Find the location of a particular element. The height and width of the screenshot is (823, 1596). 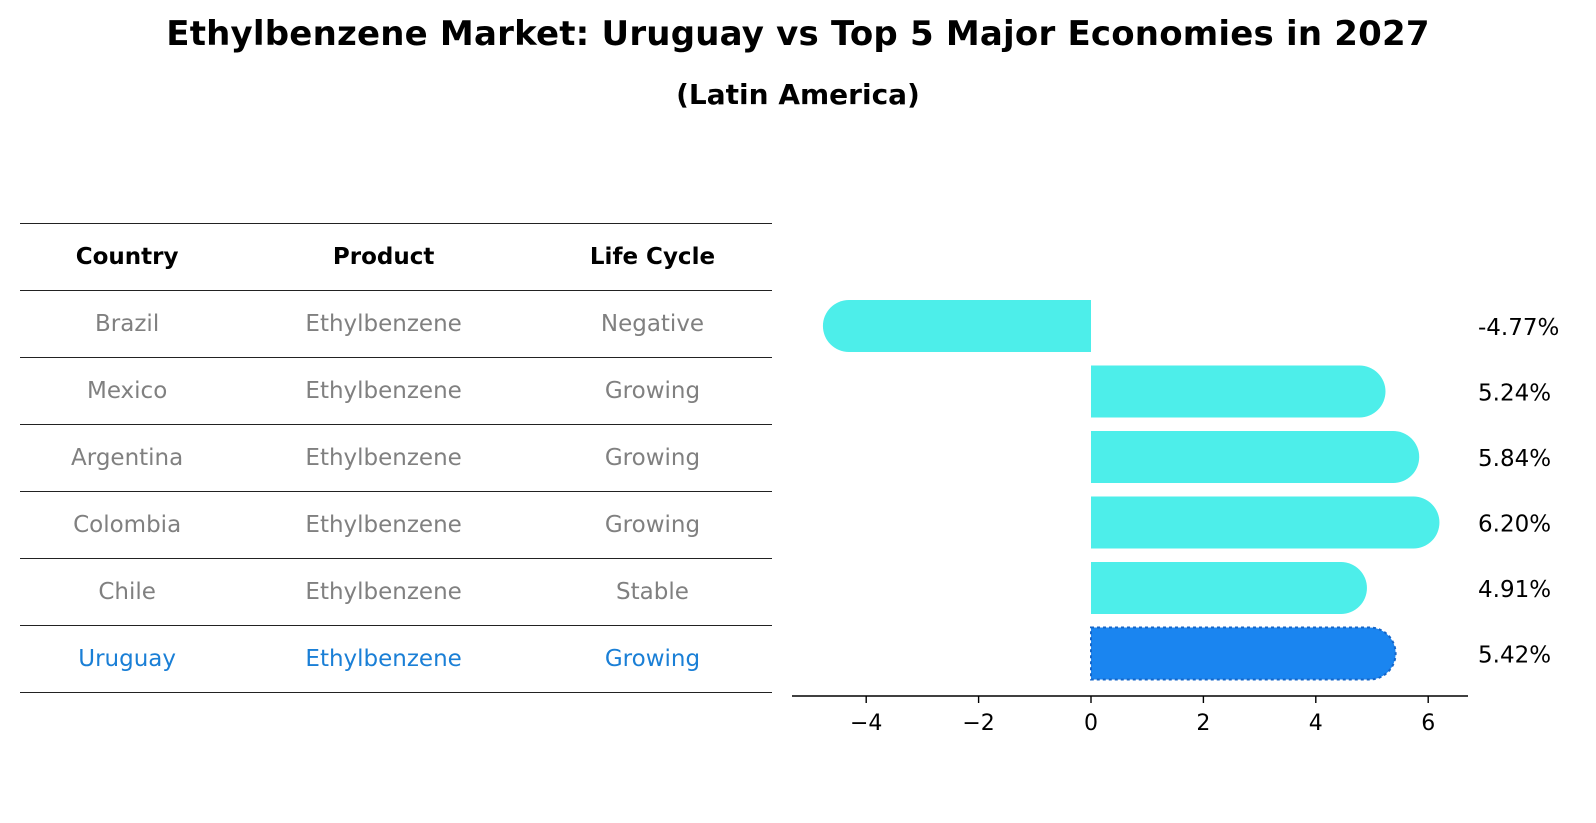

cell-country: Colombia is located at coordinates (127, 525).